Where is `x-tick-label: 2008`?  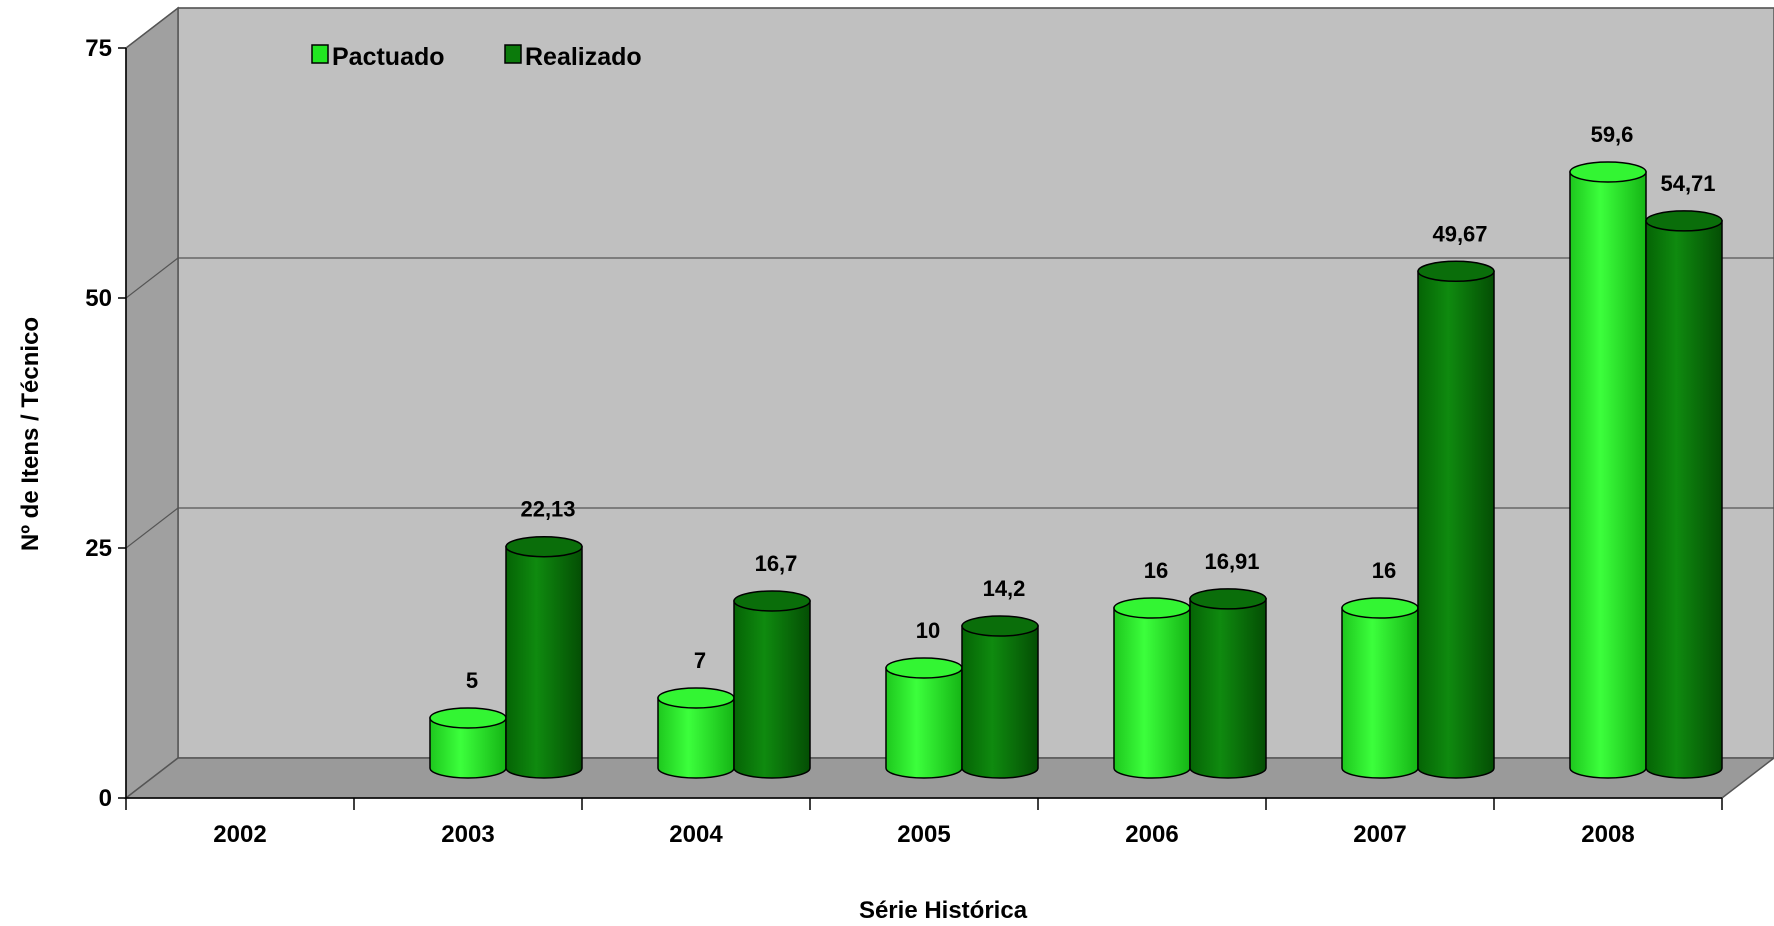
x-tick-label: 2008 is located at coordinates (1607, 834).